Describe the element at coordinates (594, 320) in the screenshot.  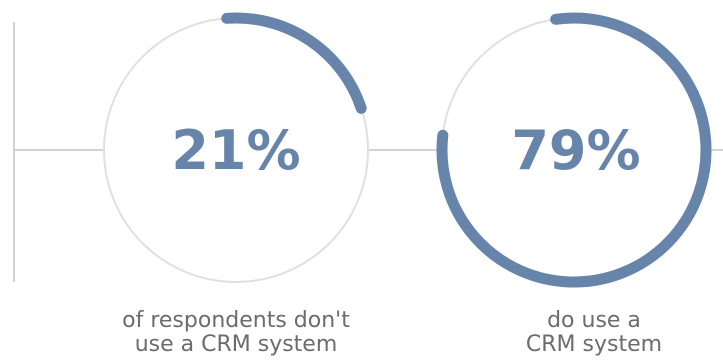
I see `donut-2-caption-line-1: do use a` at that location.